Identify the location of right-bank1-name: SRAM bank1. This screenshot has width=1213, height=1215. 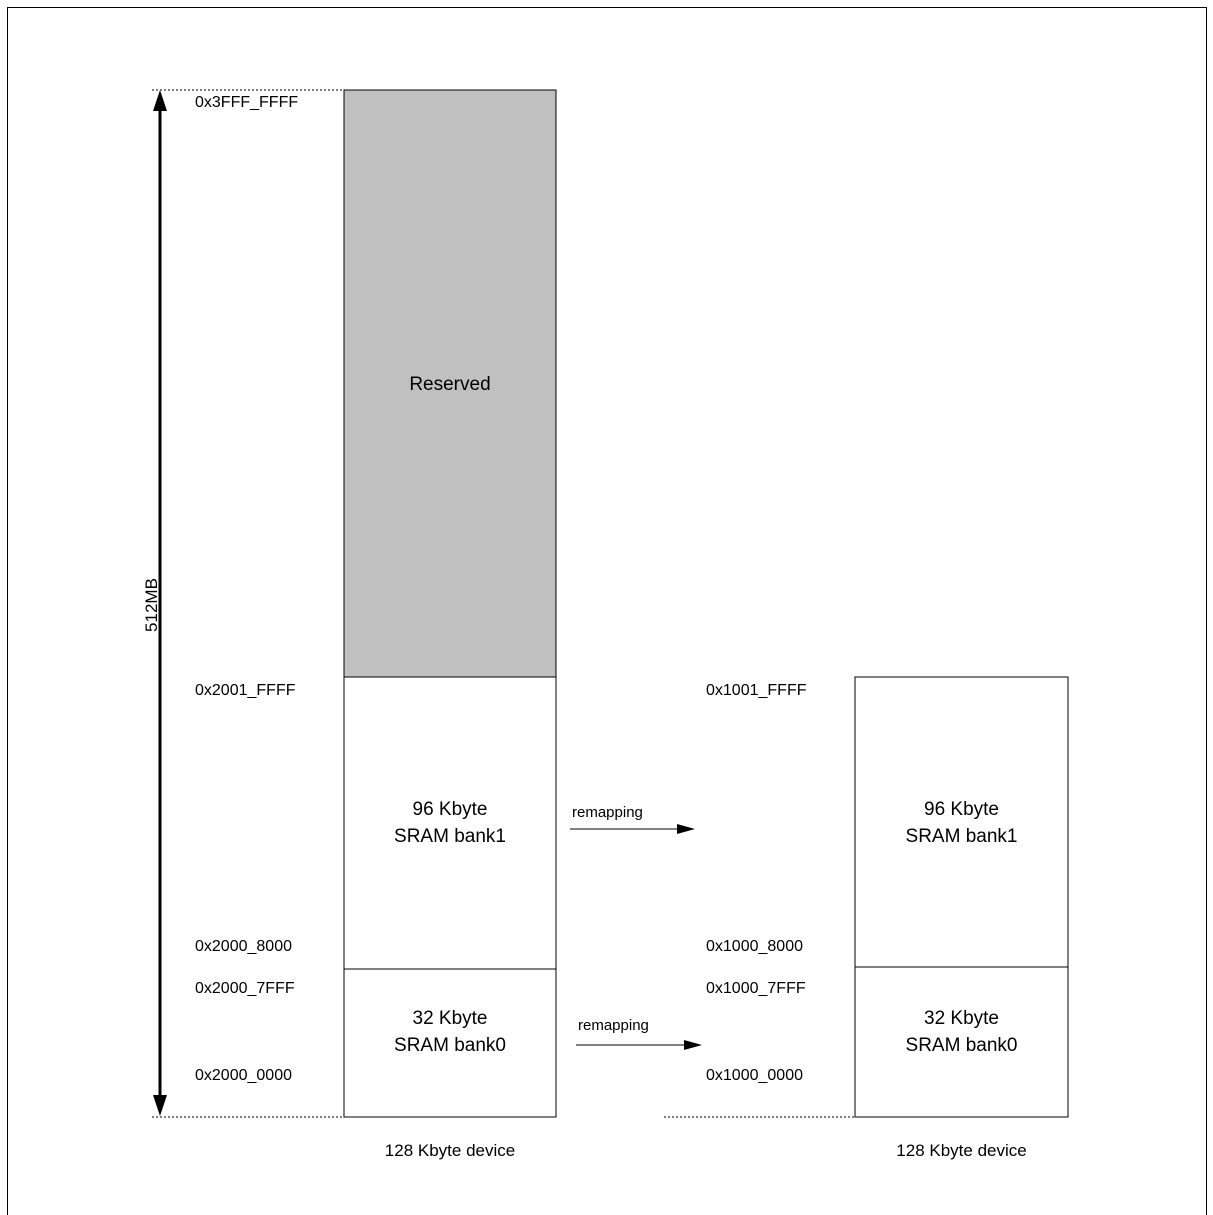
(961, 836).